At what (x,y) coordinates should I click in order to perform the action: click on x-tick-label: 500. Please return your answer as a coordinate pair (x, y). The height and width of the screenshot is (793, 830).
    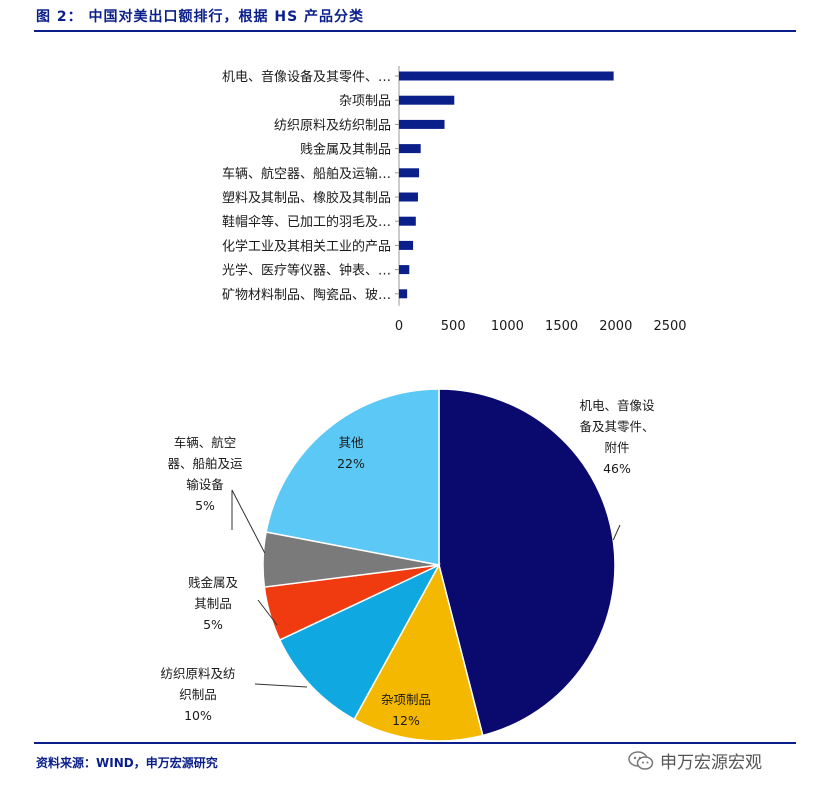
    Looking at the image, I should click on (453, 326).